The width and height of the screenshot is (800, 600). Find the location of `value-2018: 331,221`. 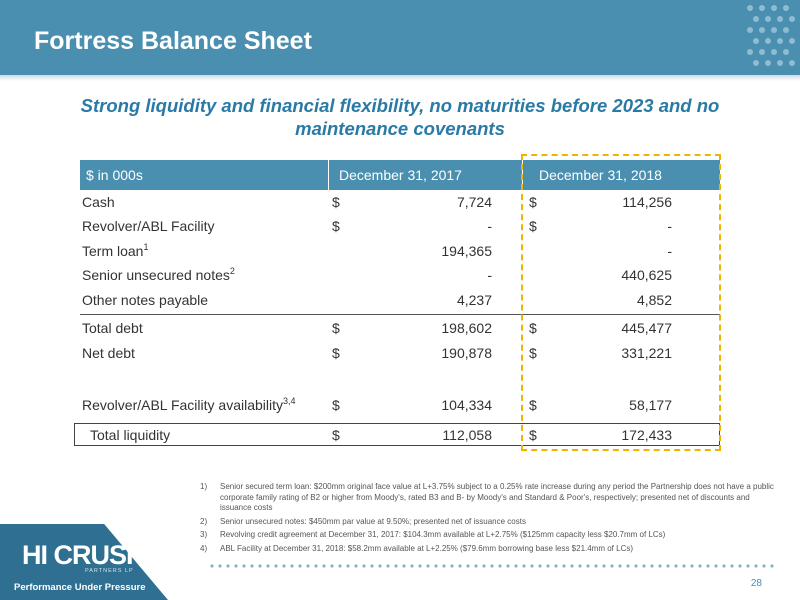

value-2018: 331,221 is located at coordinates (646, 353).